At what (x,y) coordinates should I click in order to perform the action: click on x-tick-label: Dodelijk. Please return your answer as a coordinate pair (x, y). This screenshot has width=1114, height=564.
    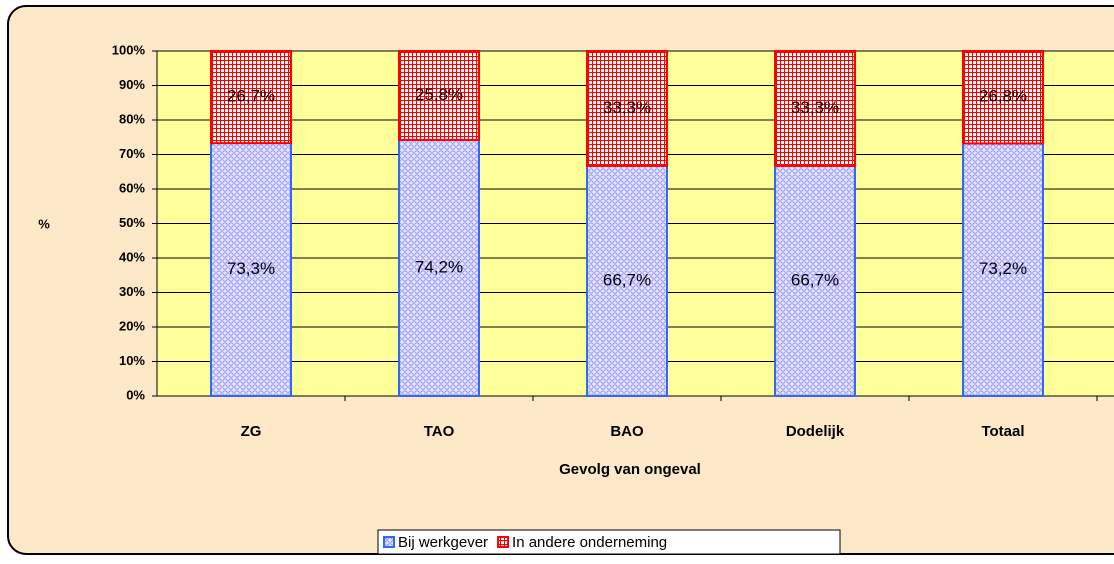
    Looking at the image, I should click on (815, 431).